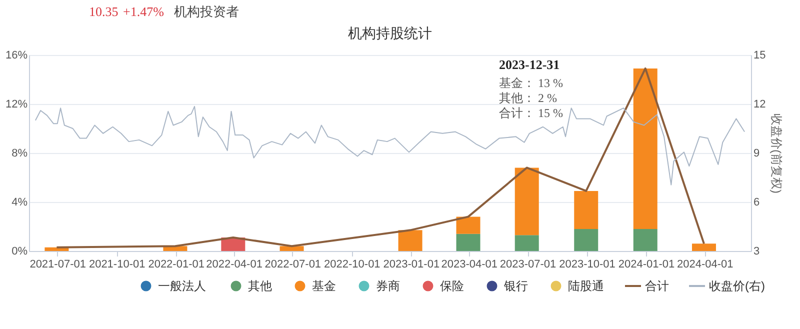  Describe the element at coordinates (528, 264) in the screenshot. I see `x-tick-label: 2023-07-01` at that location.